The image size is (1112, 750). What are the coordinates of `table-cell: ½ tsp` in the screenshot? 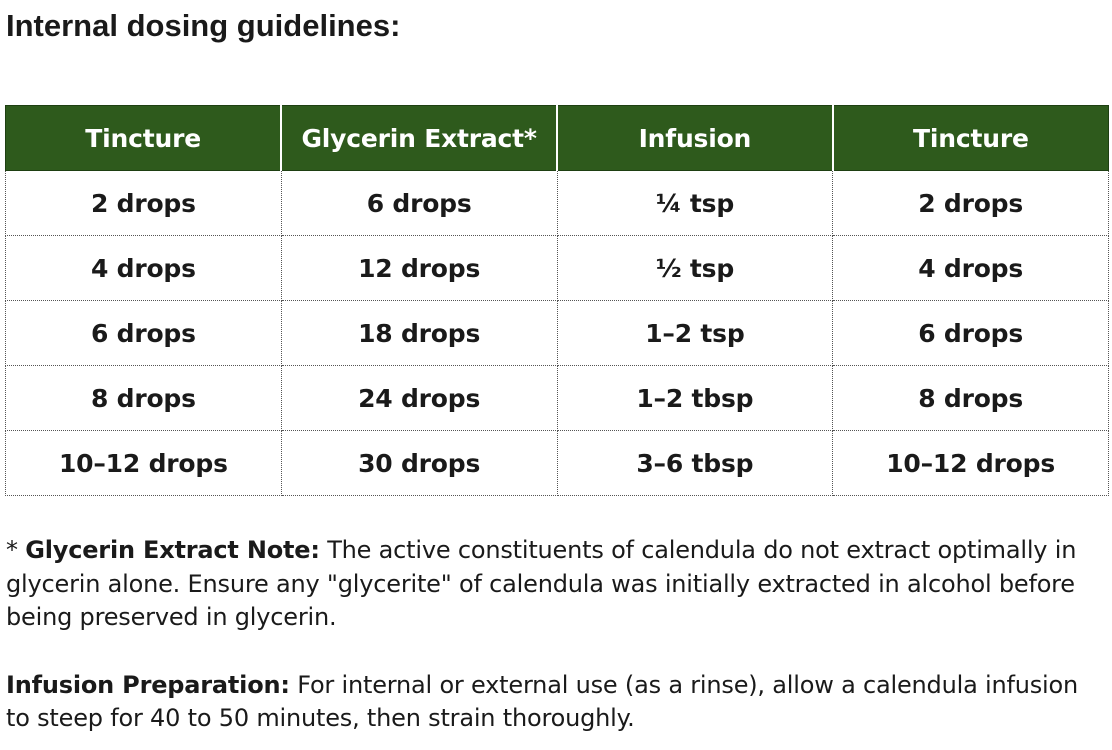 It's located at (695, 268).